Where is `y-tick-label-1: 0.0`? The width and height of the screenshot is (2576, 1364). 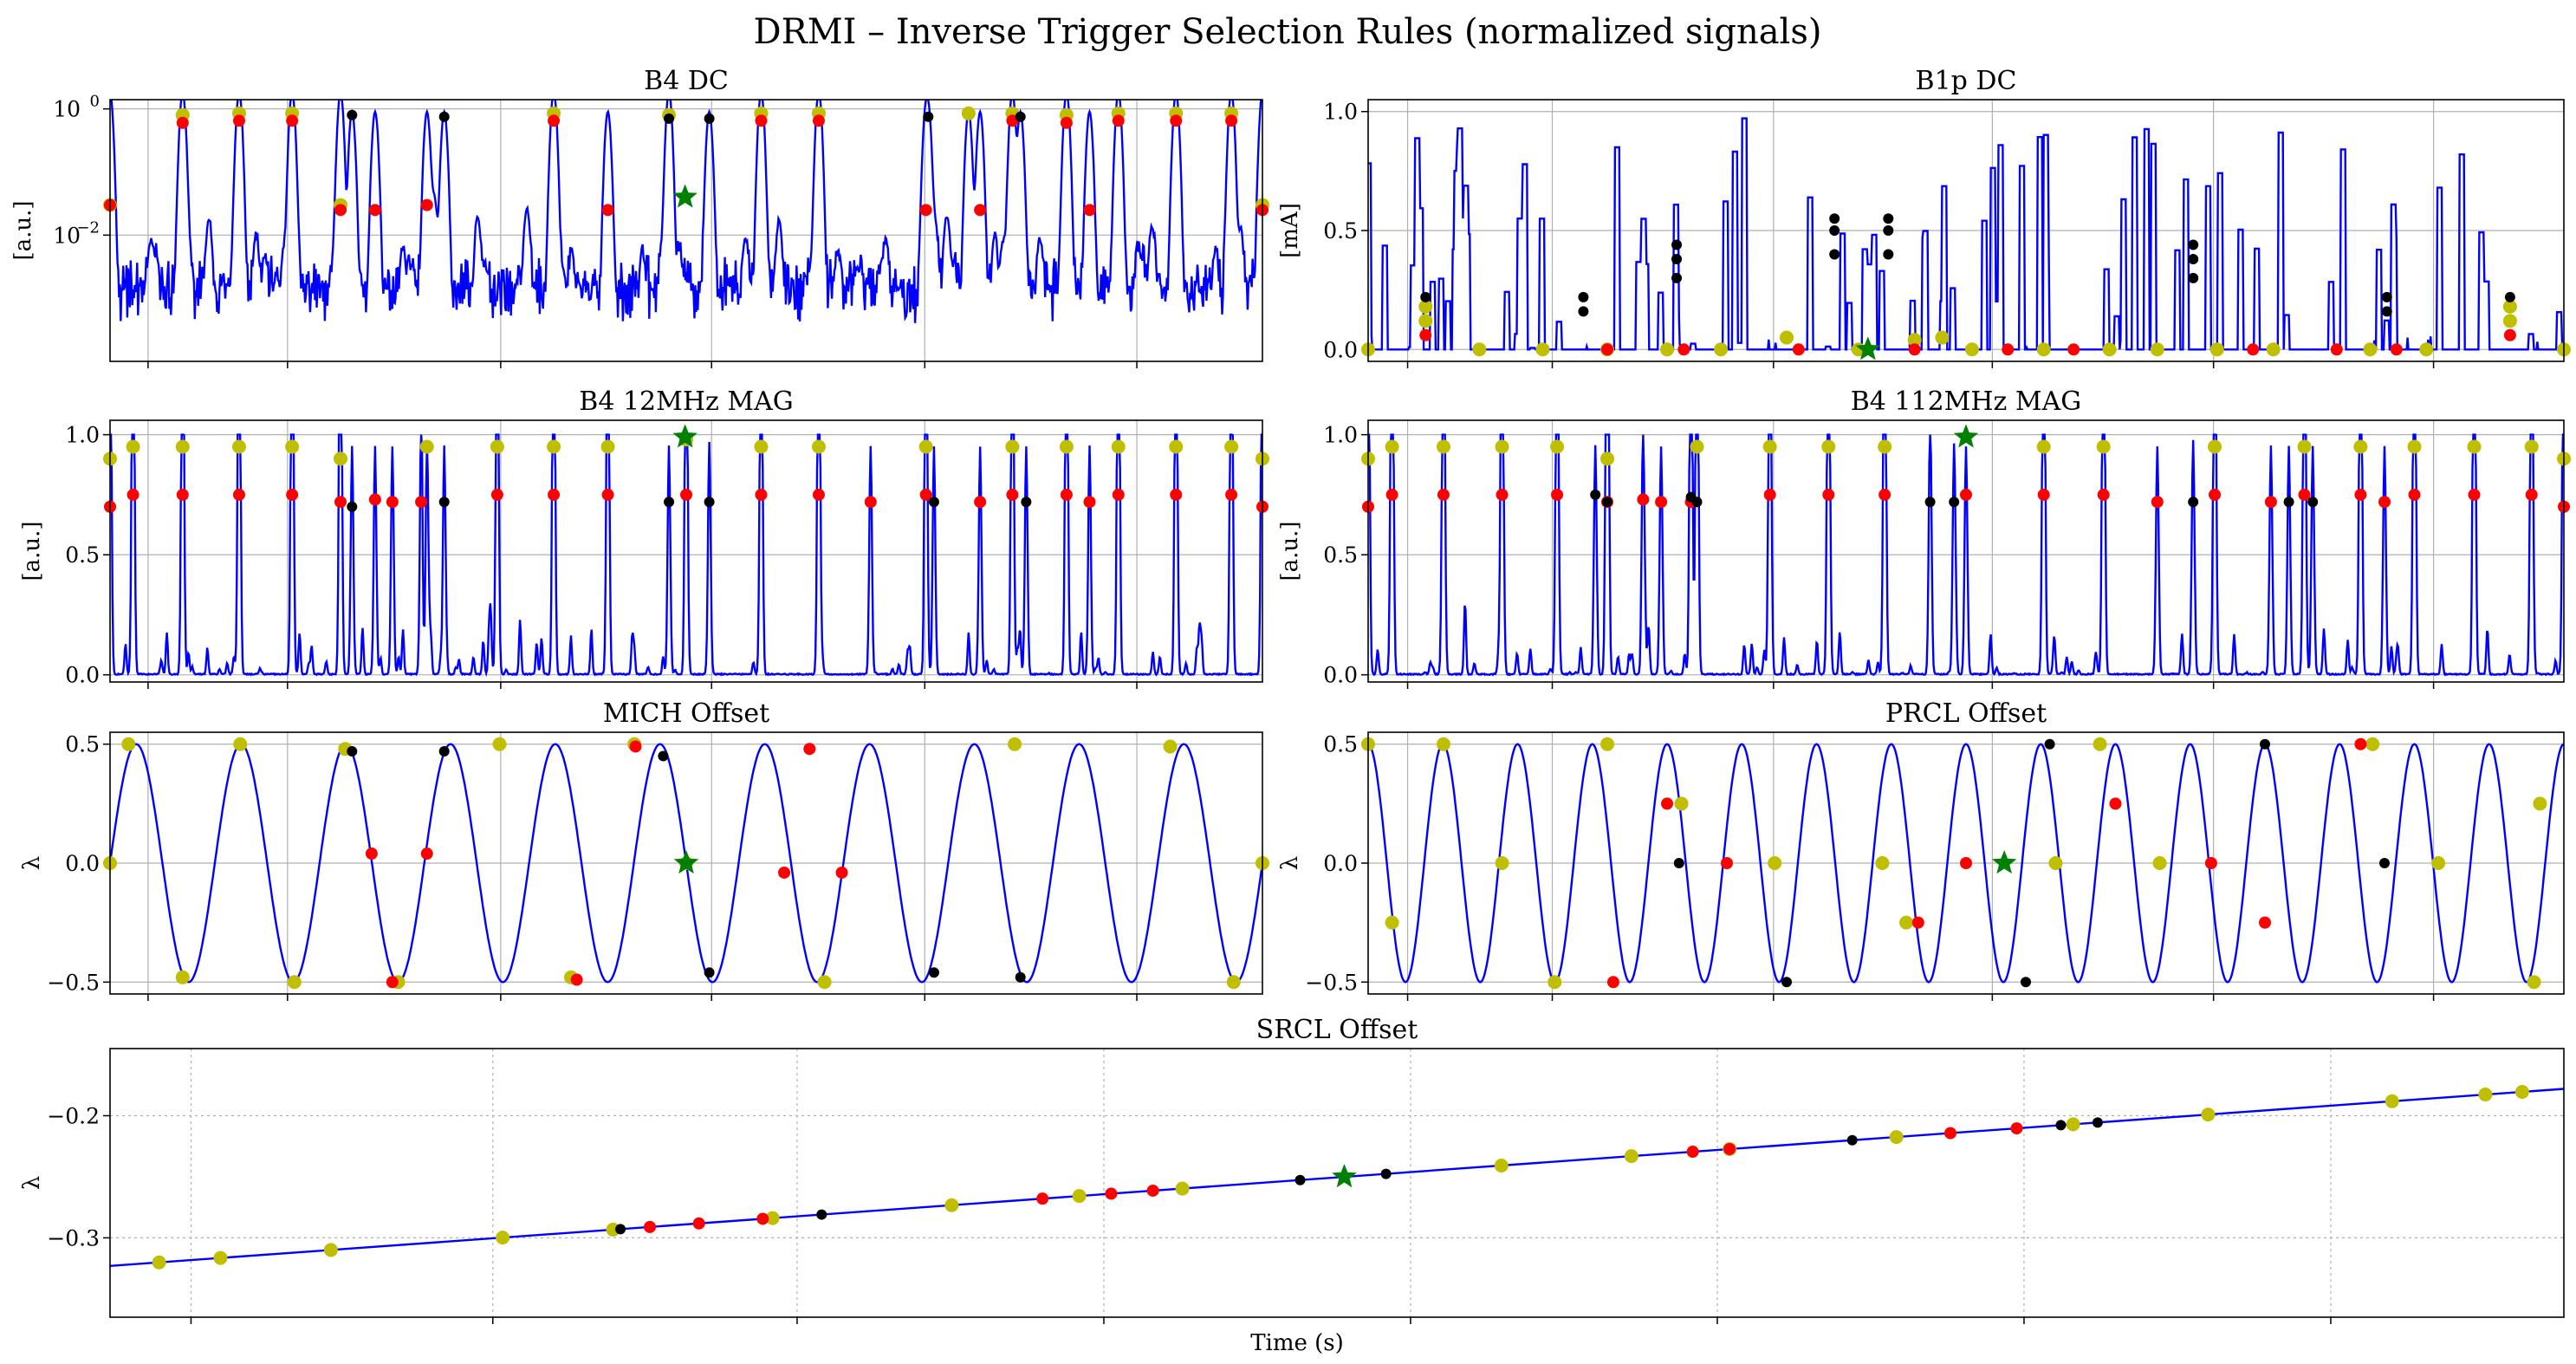 y-tick-label-1: 0.0 is located at coordinates (1340, 864).